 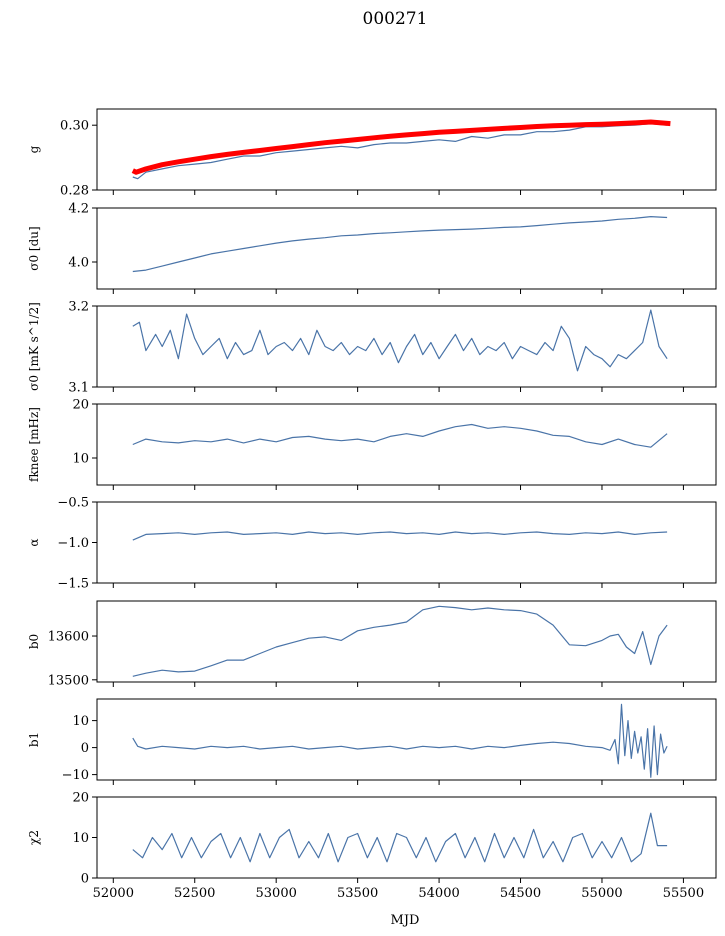 I want to click on x-tick-label: 52500, so click(x=194, y=893).